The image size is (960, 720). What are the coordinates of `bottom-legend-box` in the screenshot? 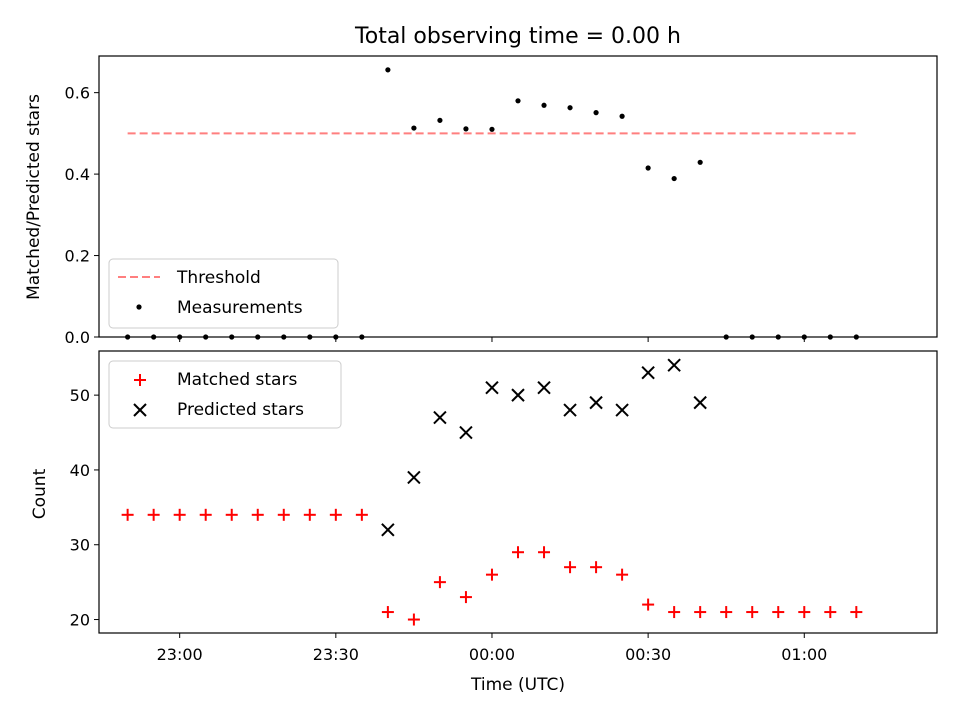 It's located at (225, 394).